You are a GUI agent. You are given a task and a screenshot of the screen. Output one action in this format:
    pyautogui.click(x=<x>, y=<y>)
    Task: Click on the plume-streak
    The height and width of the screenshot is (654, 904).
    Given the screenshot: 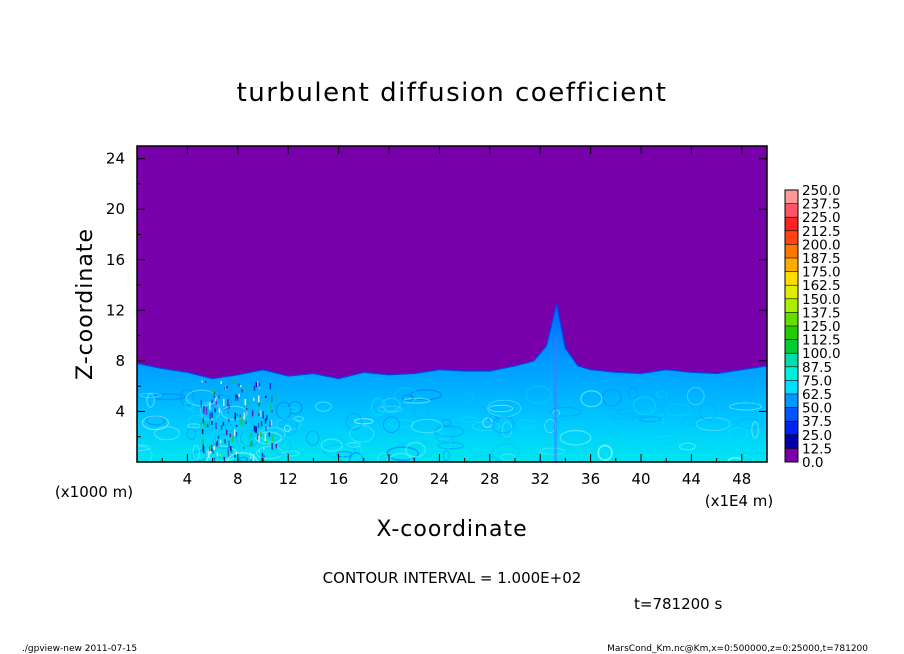 What is the action you would take?
    pyautogui.click(x=556, y=398)
    